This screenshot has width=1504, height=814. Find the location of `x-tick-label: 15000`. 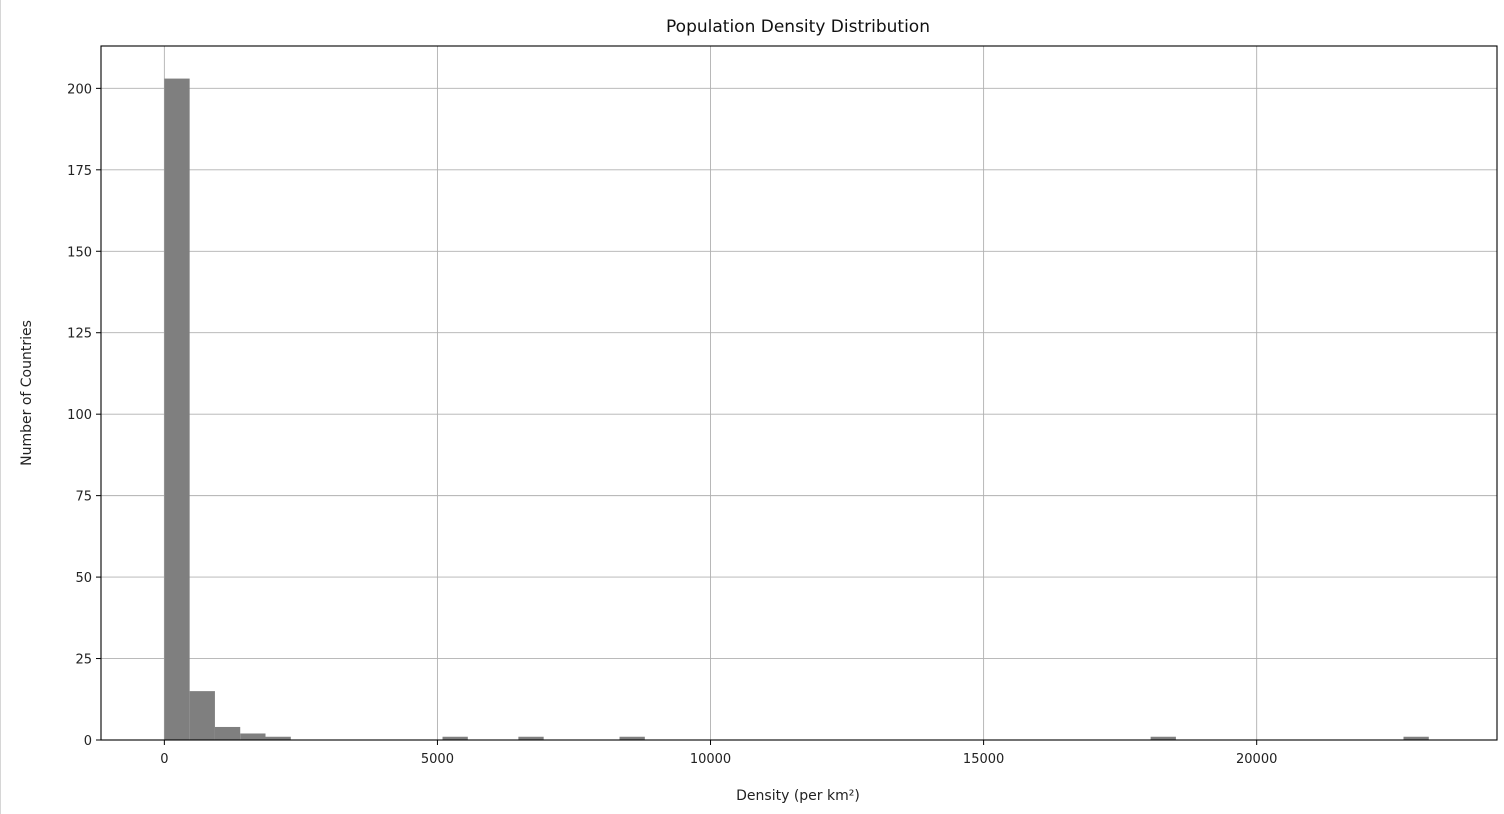

x-tick-label: 15000 is located at coordinates (983, 759).